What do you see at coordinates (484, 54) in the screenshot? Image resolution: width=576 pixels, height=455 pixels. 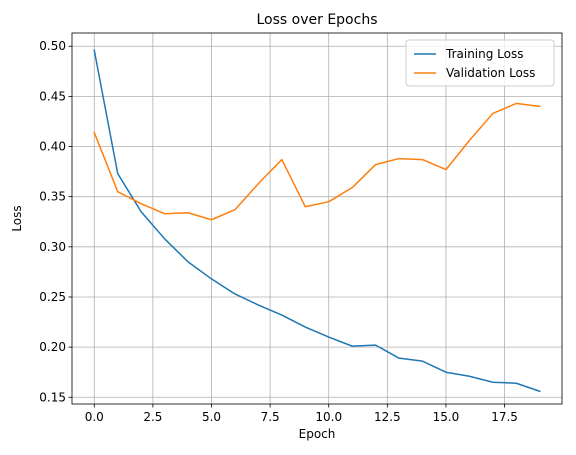 I see `legend-label-training: Training Loss` at bounding box center [484, 54].